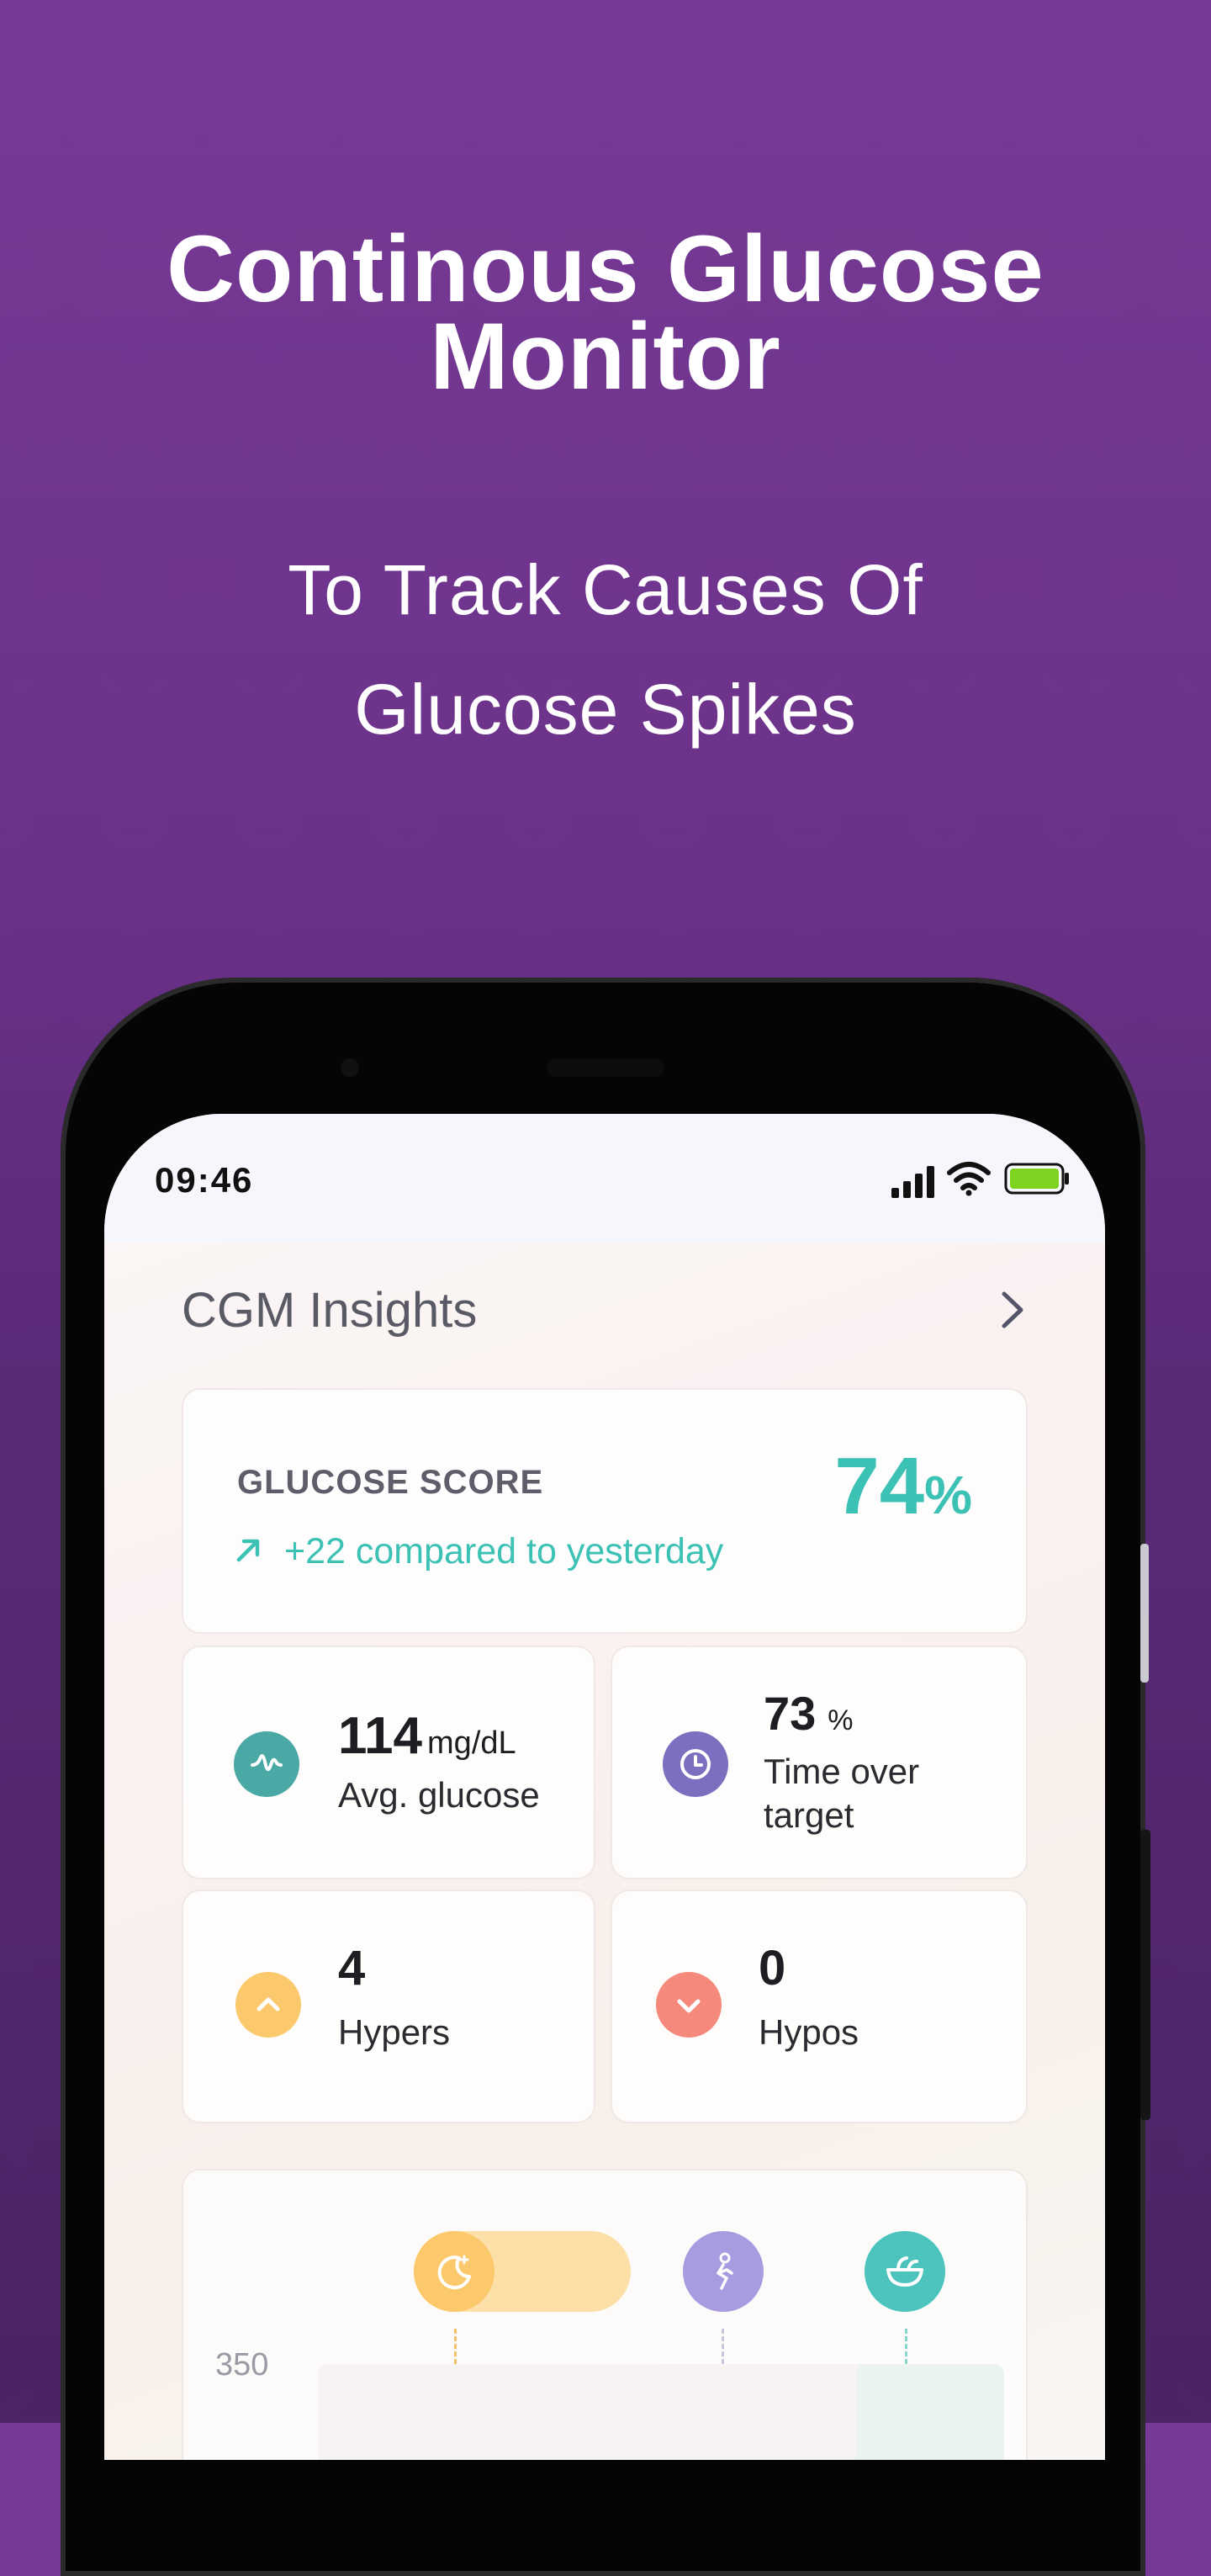 This screenshot has height=2576, width=1211. Describe the element at coordinates (605, 649) in the screenshot. I see `hero-subtitle: To Track Causes Of Glucose Spikes` at that location.